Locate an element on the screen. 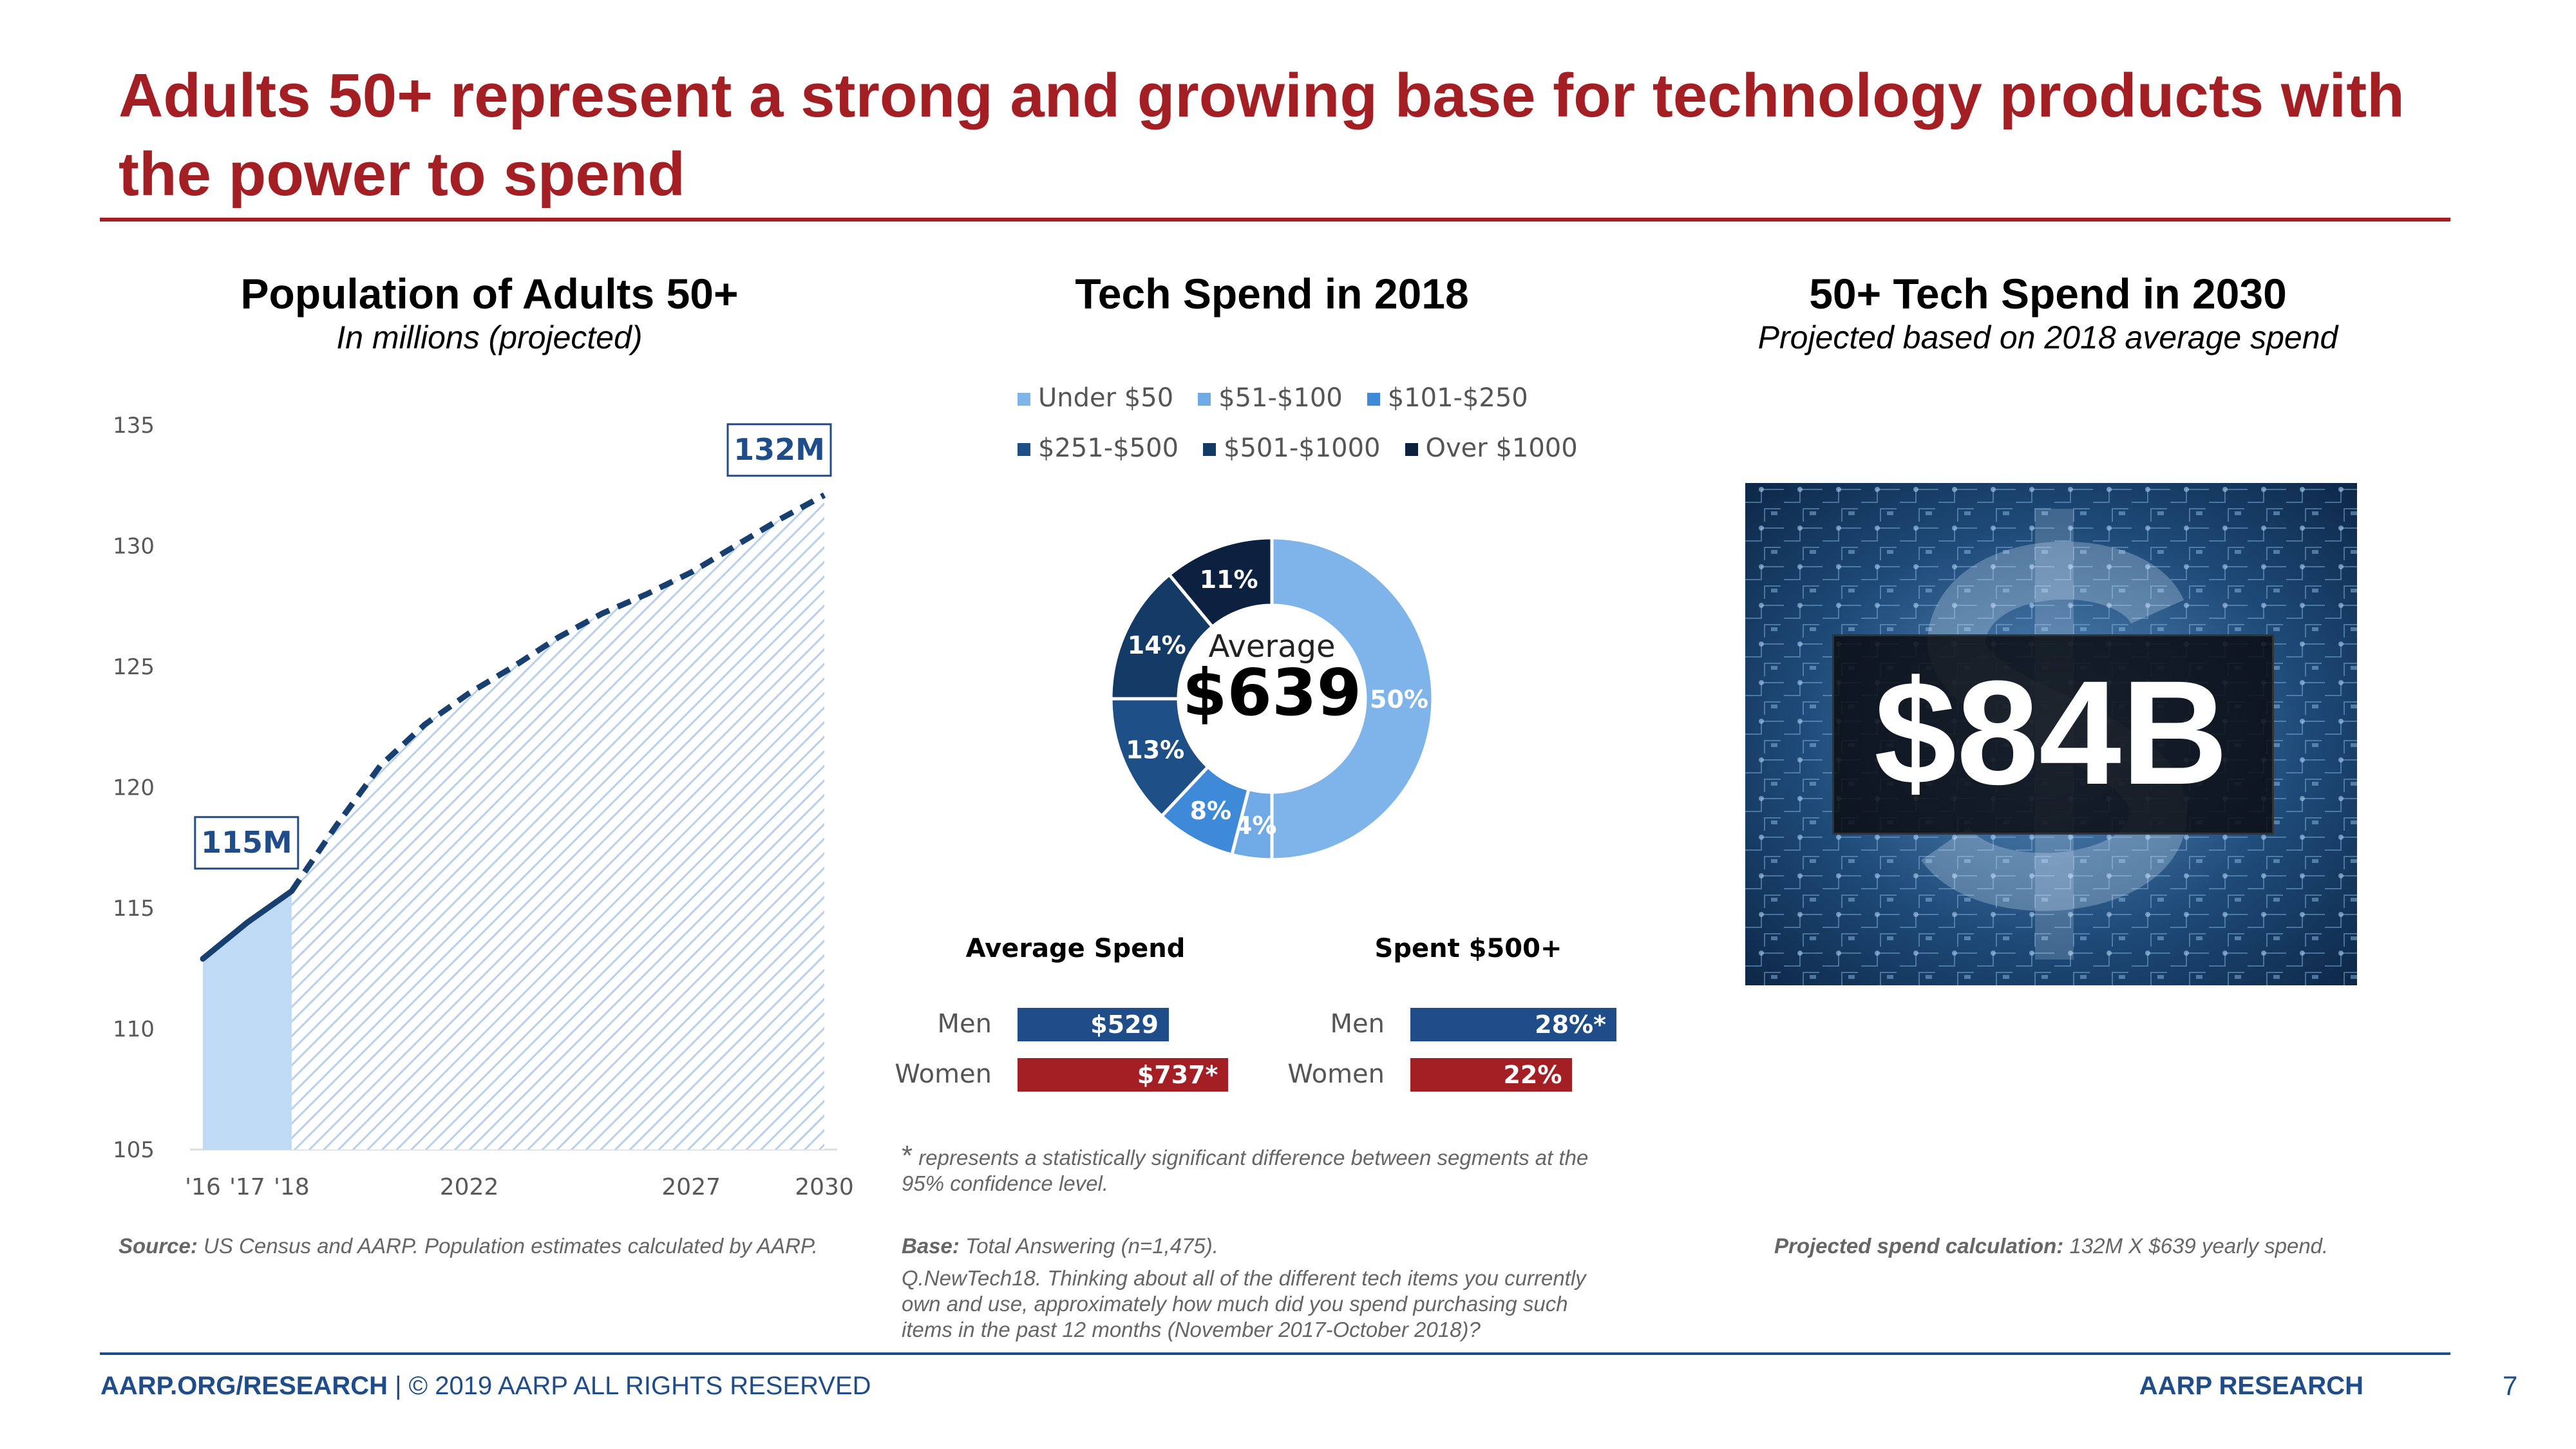 Image resolution: width=2576 pixels, height=1449 pixels. y-tick-label: 135 is located at coordinates (134, 426).